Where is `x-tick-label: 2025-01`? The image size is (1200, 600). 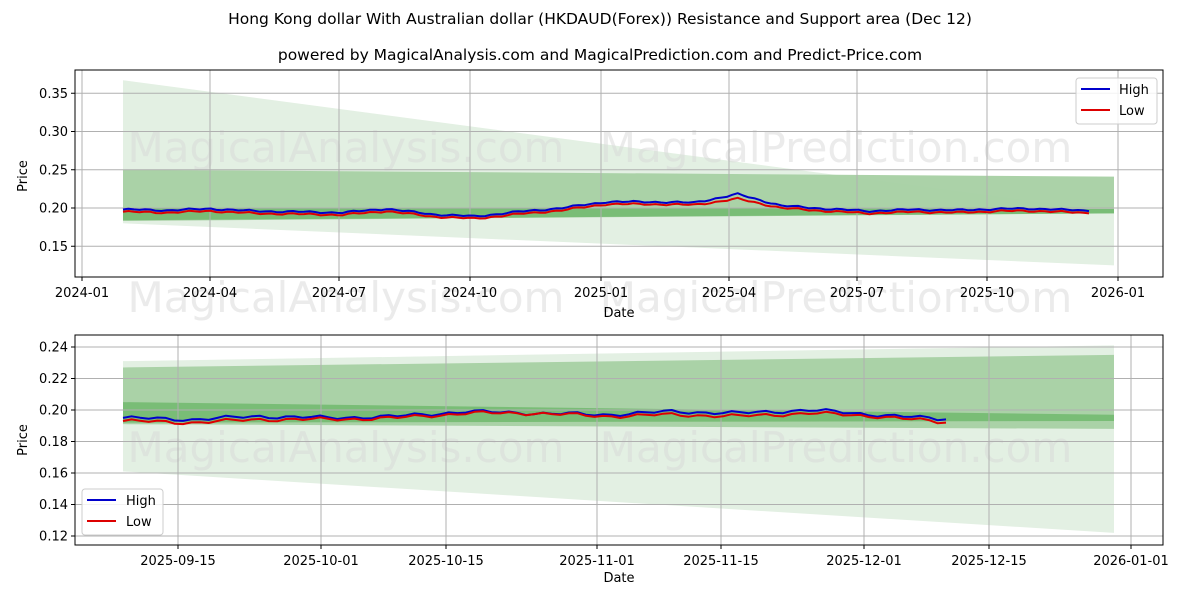
x-tick-label: 2025-01 is located at coordinates (601, 293).